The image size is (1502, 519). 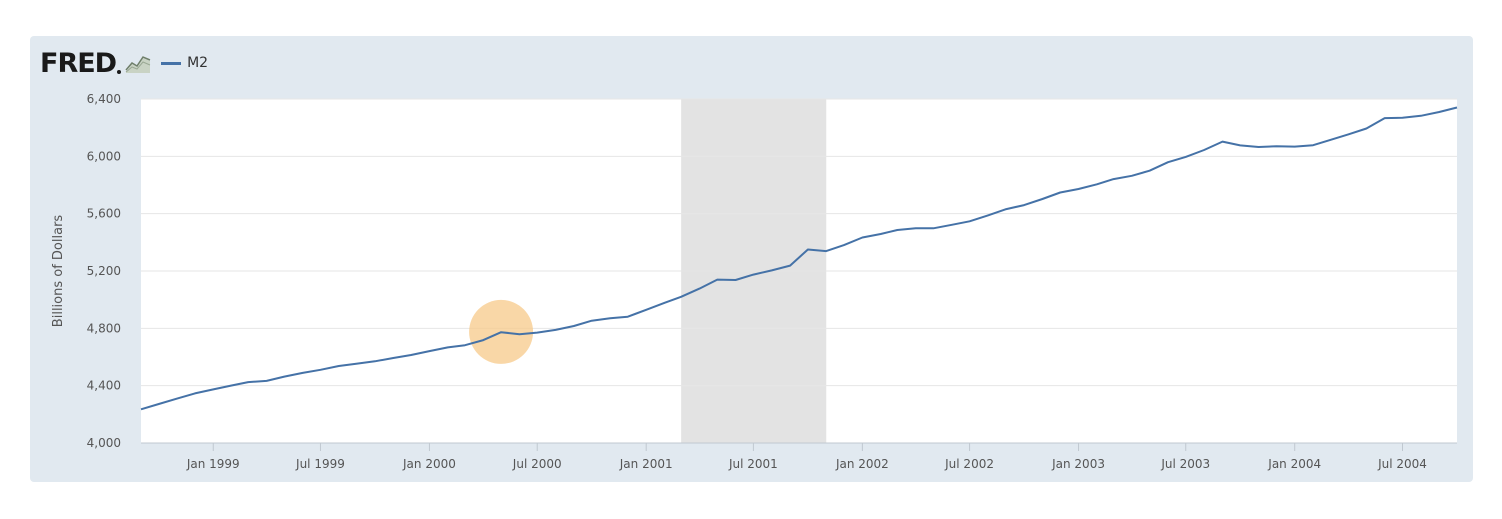 I want to click on y-tick-label: 5,200, so click(x=104, y=271).